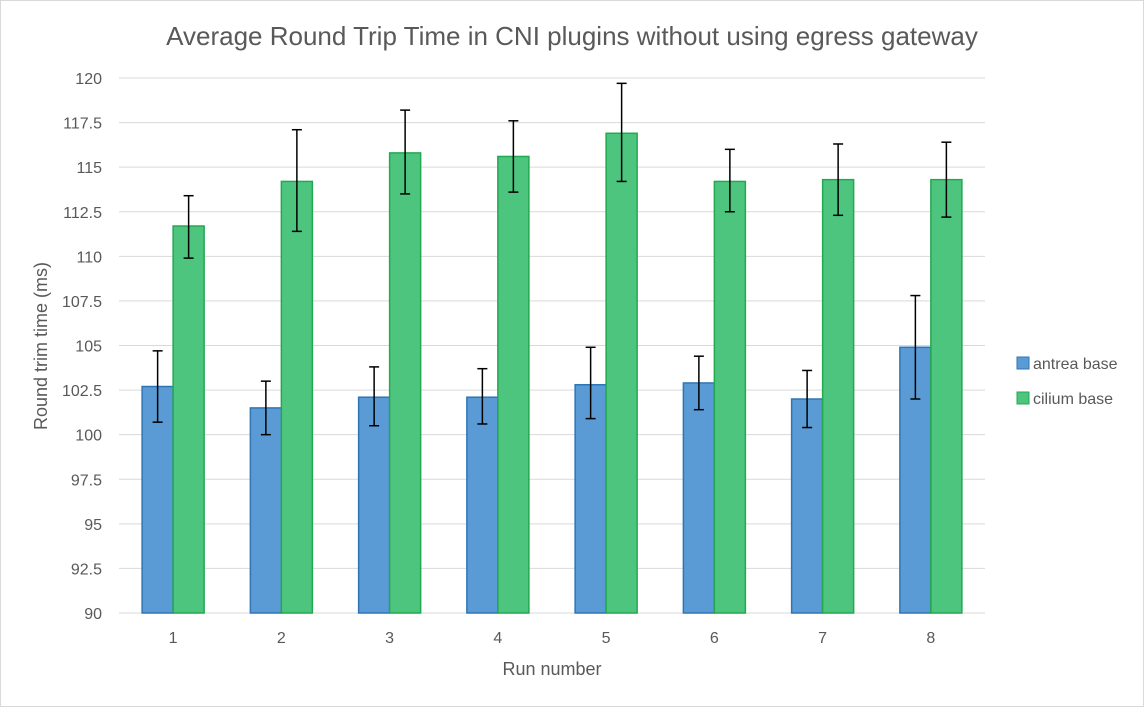 Image resolution: width=1144 pixels, height=707 pixels. What do you see at coordinates (82, 391) in the screenshot?
I see `y-tick-label: 102.5` at bounding box center [82, 391].